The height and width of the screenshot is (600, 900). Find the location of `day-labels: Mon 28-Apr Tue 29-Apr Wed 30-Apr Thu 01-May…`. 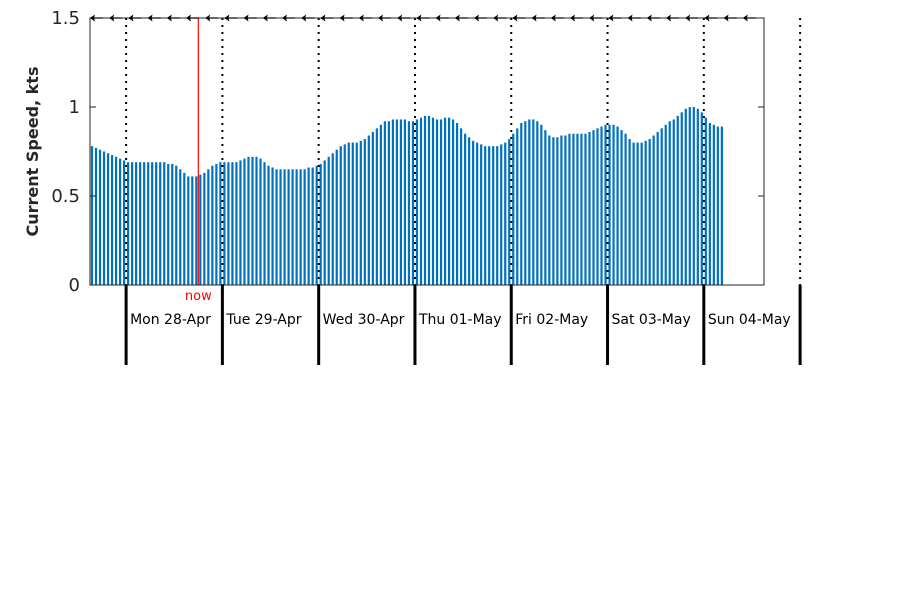

day-labels: Mon 28-Apr Tue 29-Apr Wed 30-Apr Thu 01-May… is located at coordinates (460, 320).